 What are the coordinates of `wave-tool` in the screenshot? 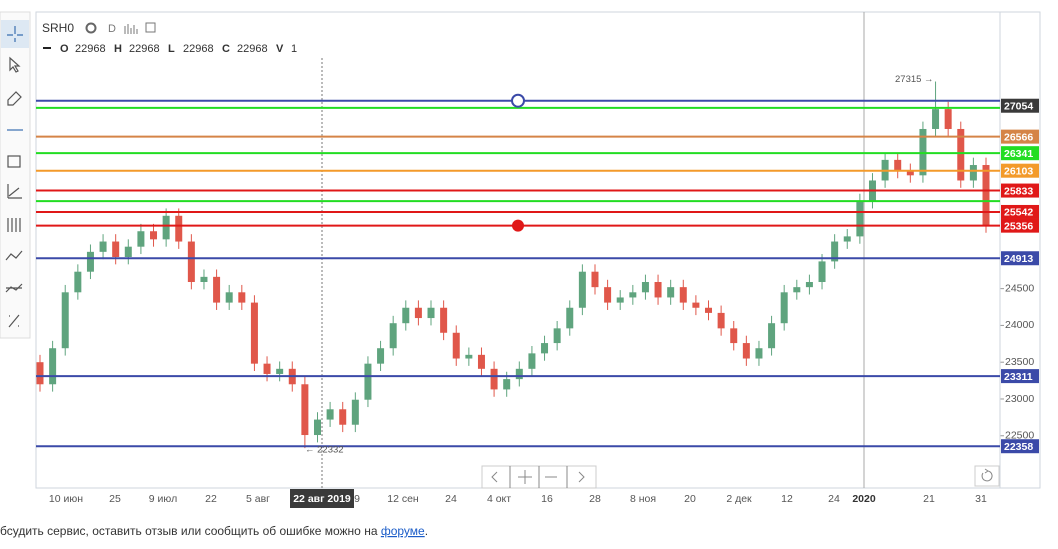 It's located at (14, 255).